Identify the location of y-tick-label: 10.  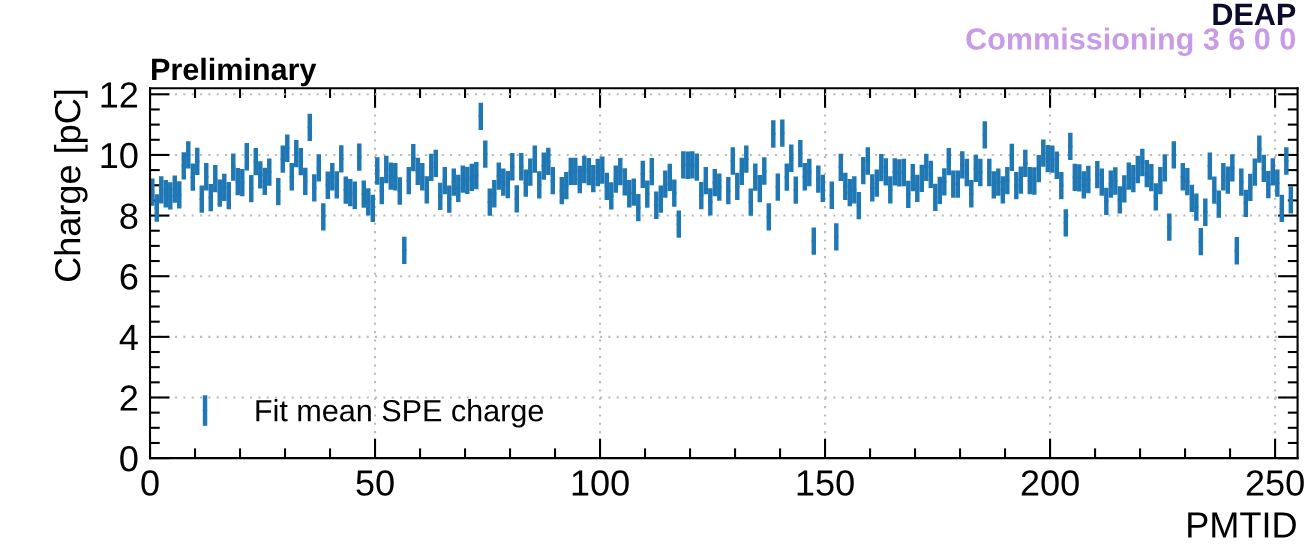
(119, 155).